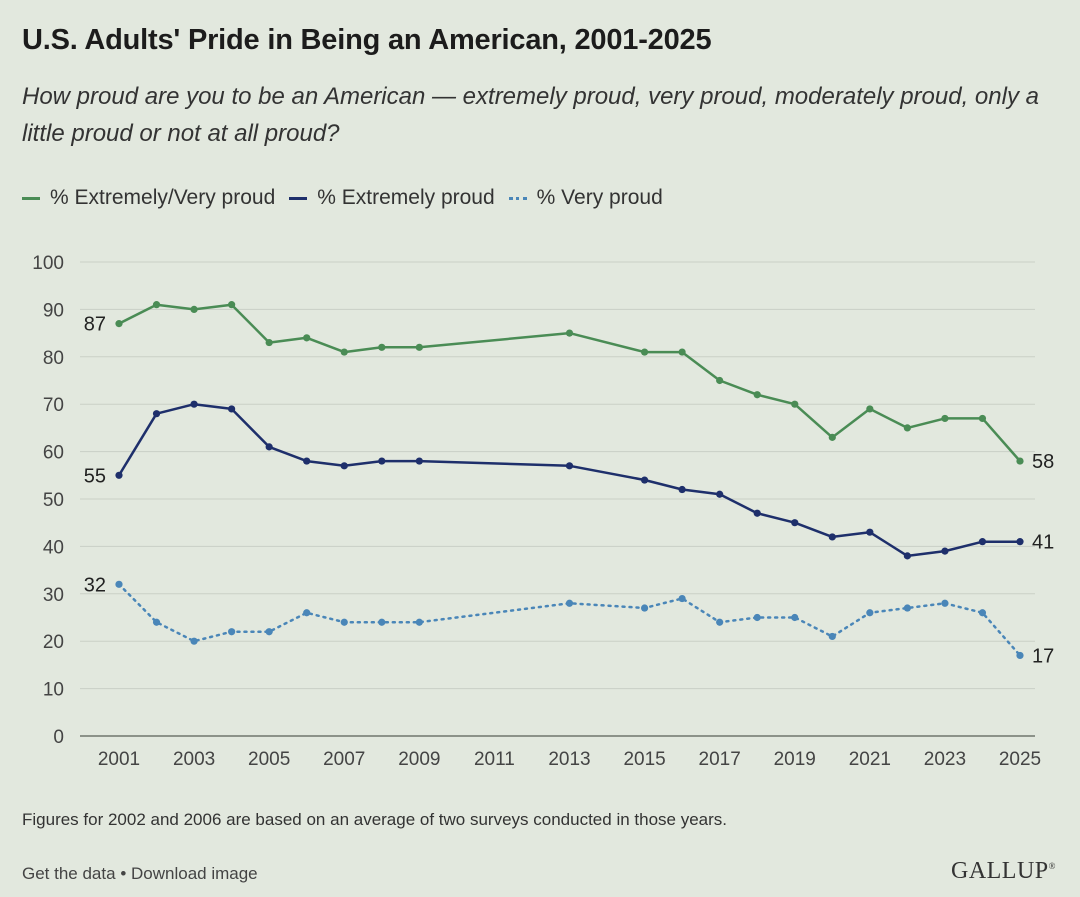 This screenshot has height=897, width=1080. I want to click on x-tick-label: 2025, so click(1020, 759).